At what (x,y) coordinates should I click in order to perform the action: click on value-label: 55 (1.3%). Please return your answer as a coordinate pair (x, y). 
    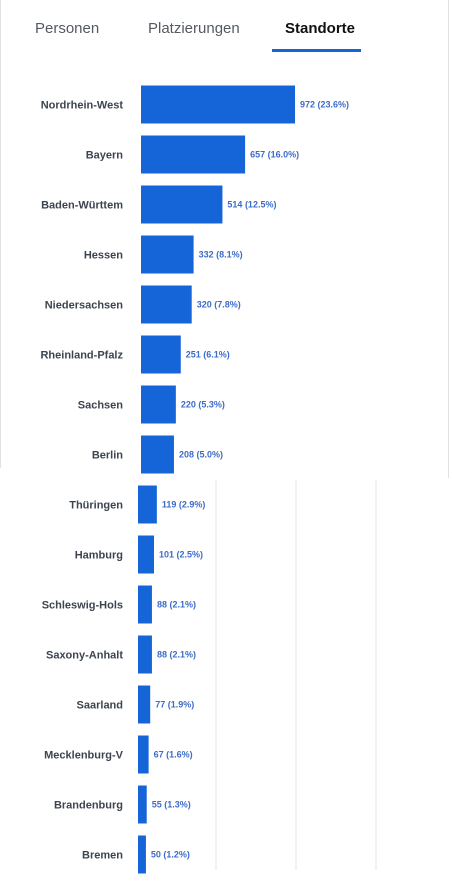
    Looking at the image, I should click on (171, 805).